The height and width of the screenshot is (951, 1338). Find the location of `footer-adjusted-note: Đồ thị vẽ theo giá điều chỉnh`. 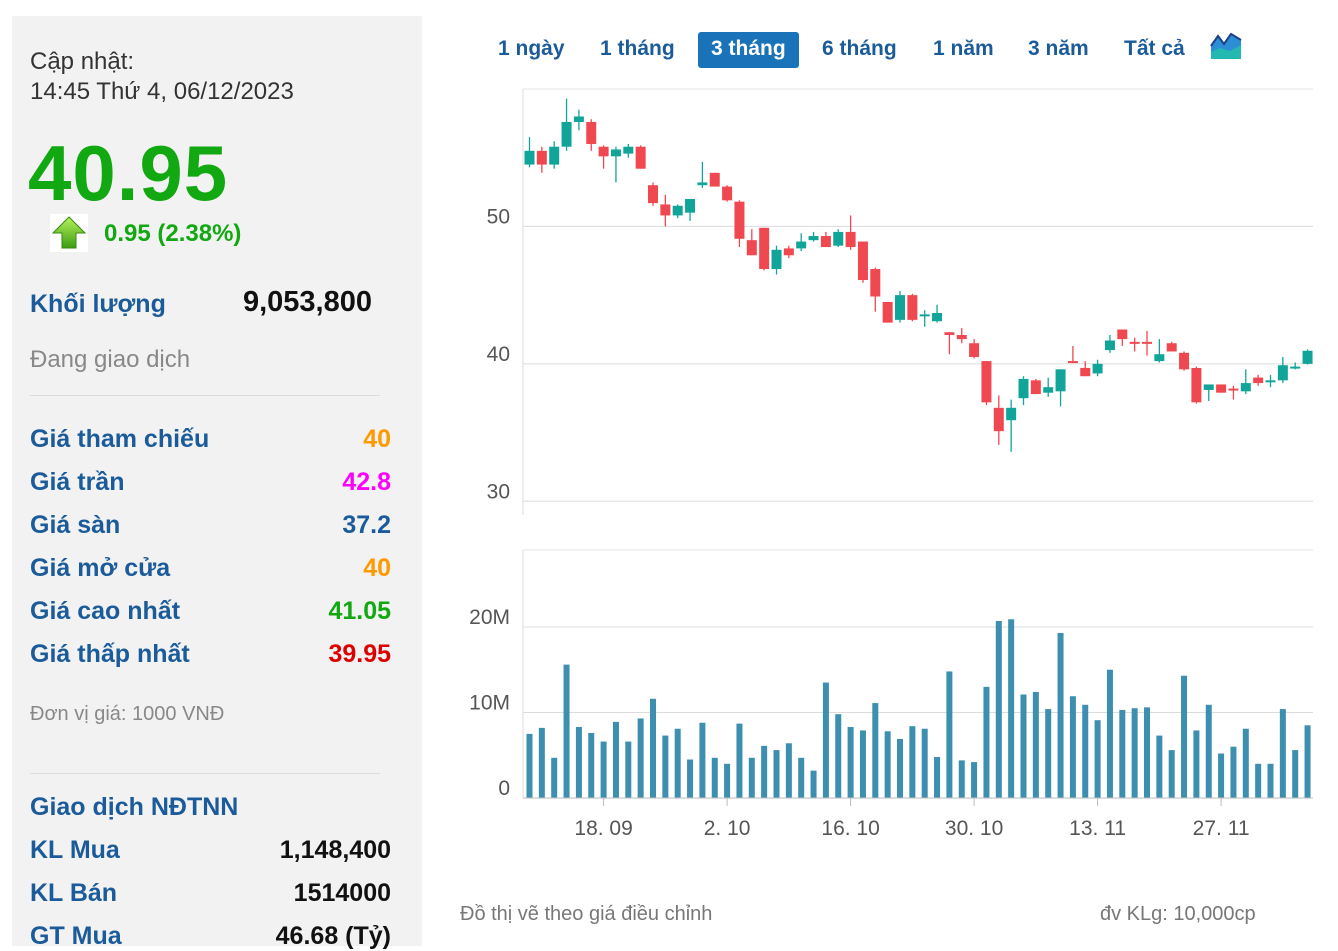

footer-adjusted-note: Đồ thị vẽ theo giá điều chỉnh is located at coordinates (586, 914).